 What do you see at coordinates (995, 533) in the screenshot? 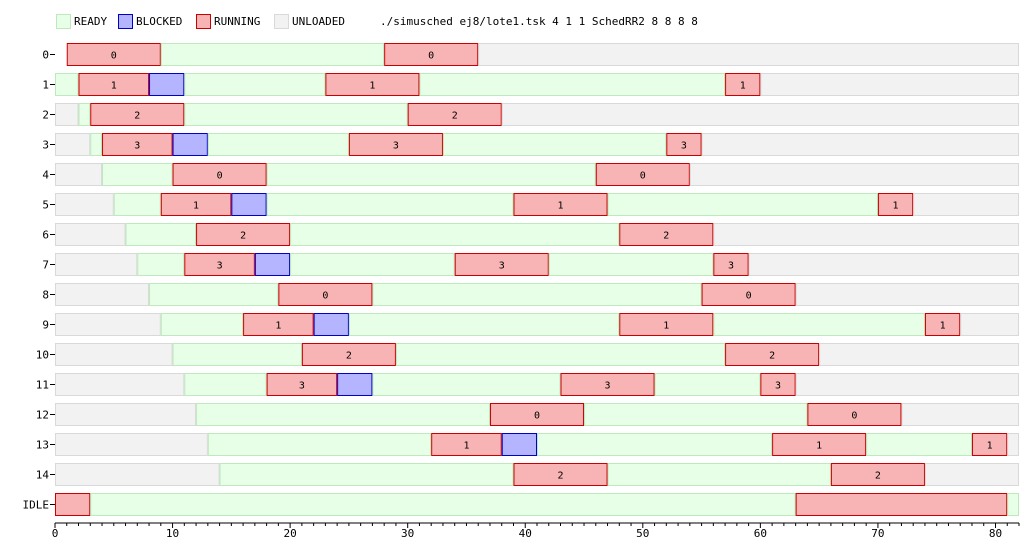
I see `x-tick-label-80: 80` at bounding box center [995, 533].